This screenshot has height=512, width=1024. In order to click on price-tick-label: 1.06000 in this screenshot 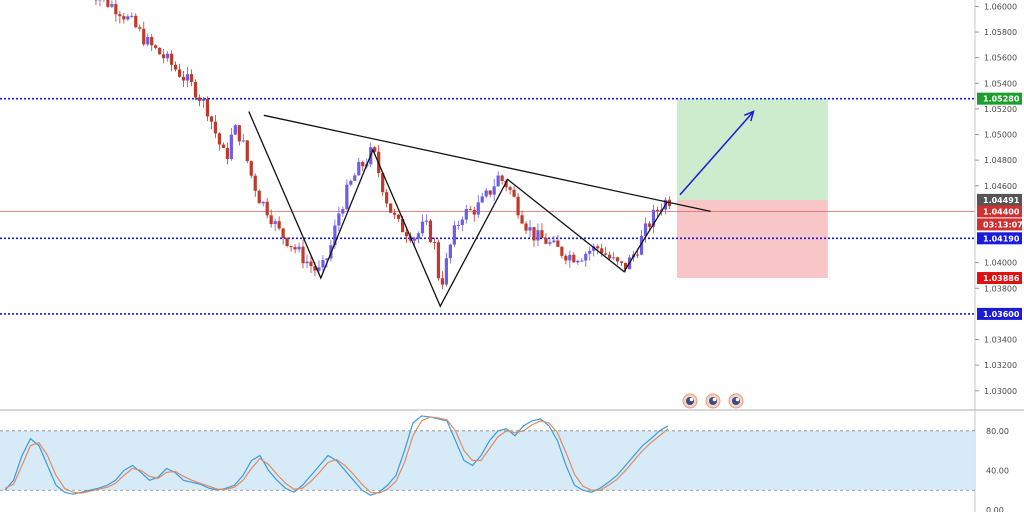, I will do `click(1000, 6)`.